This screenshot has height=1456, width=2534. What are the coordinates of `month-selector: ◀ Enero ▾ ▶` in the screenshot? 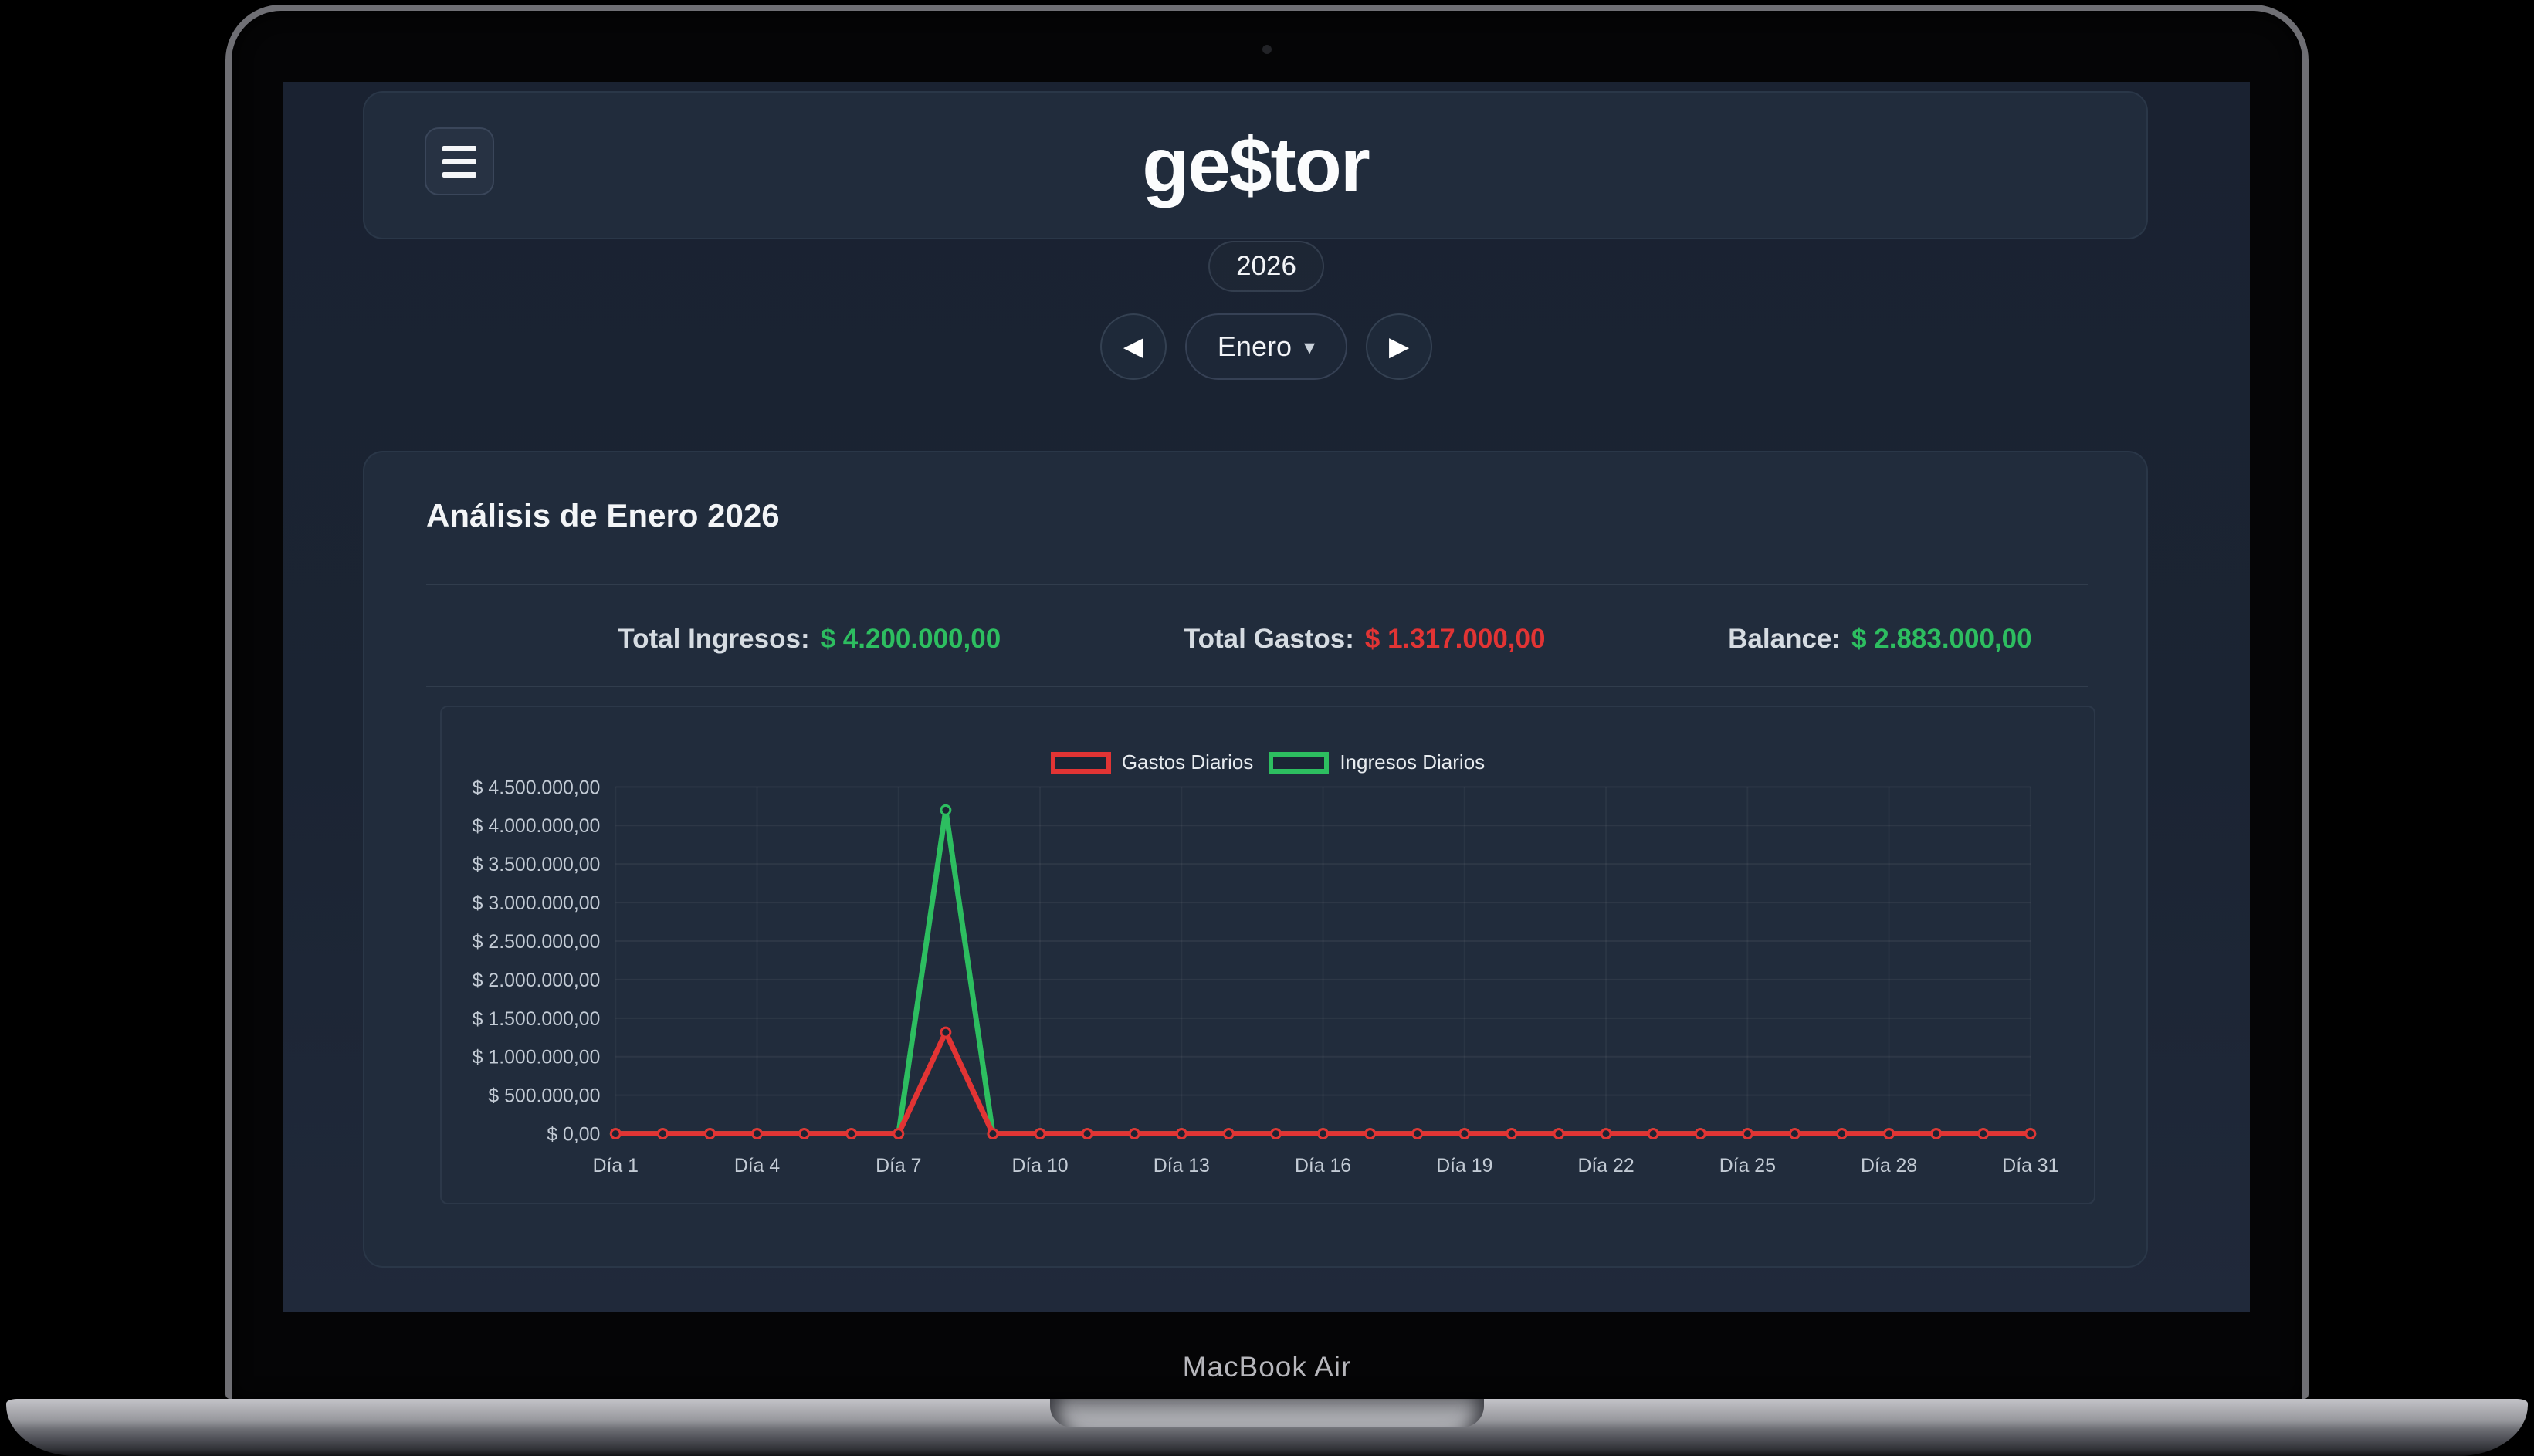 It's located at (1266, 346).